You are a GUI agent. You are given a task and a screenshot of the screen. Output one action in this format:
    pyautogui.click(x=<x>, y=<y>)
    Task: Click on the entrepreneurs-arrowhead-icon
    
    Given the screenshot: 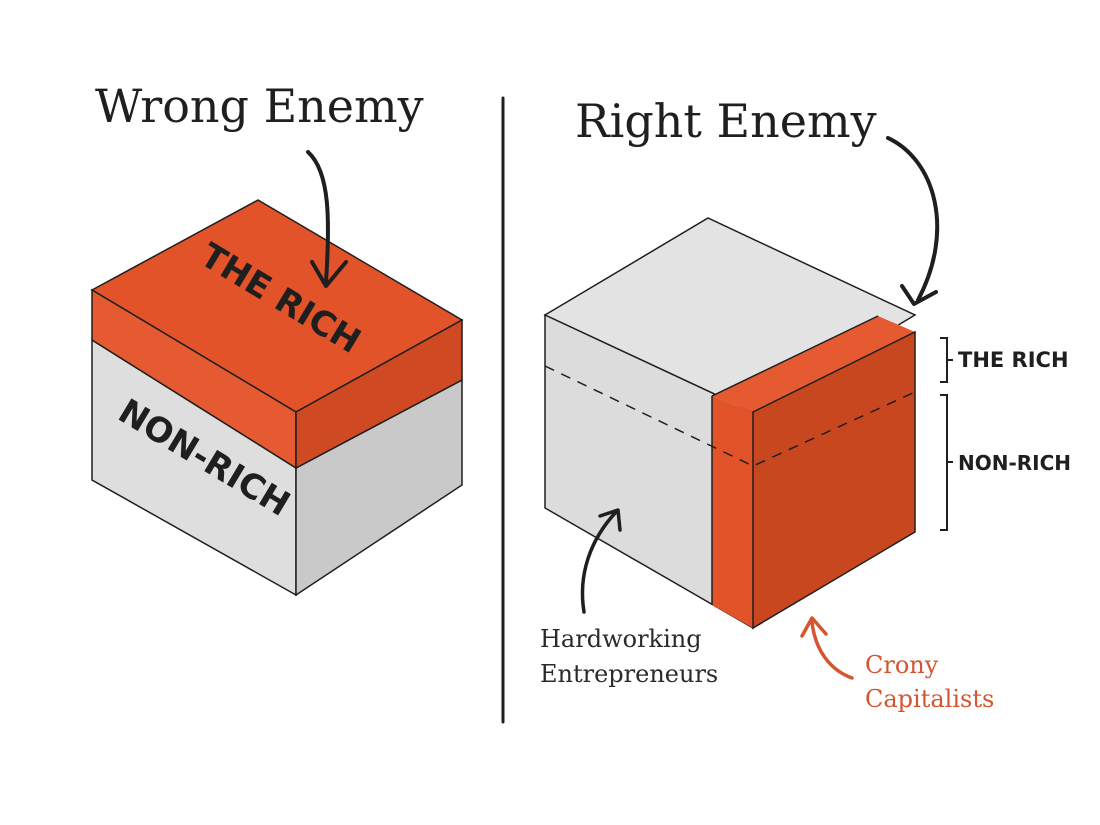 What is the action you would take?
    pyautogui.click(x=610, y=520)
    